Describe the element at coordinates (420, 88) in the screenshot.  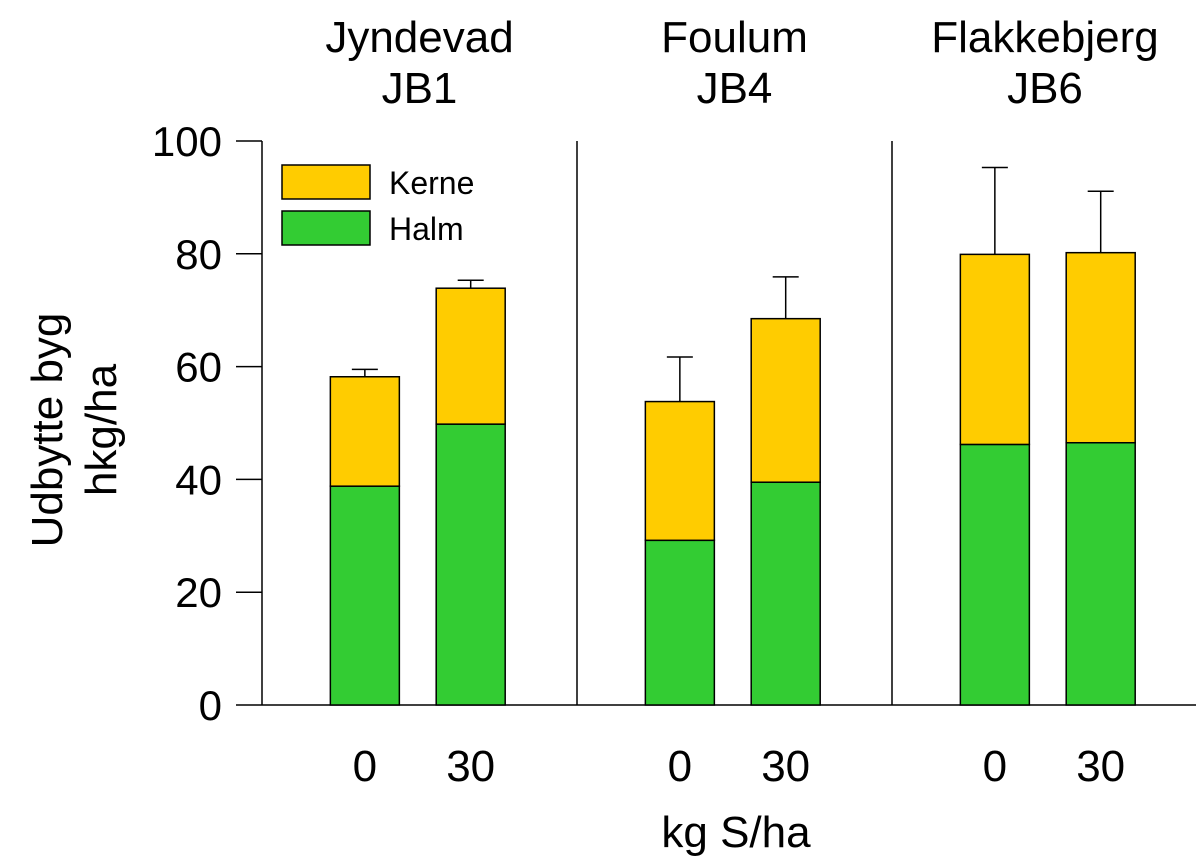
I see `panel-title-line: JB1` at that location.